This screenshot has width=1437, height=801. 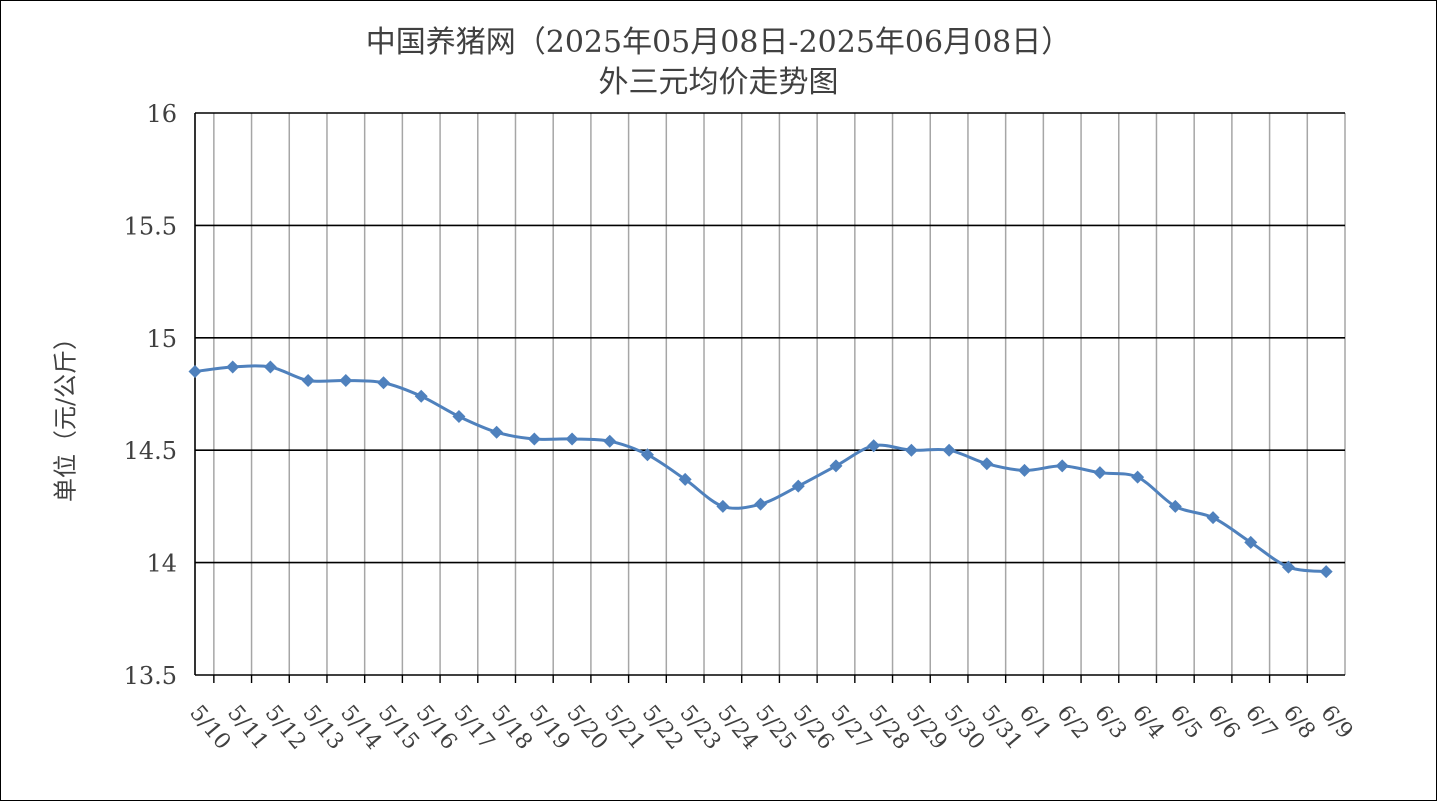 What do you see at coordinates (1337, 722) in the screenshot?
I see `x-tick-label: 6/9` at bounding box center [1337, 722].